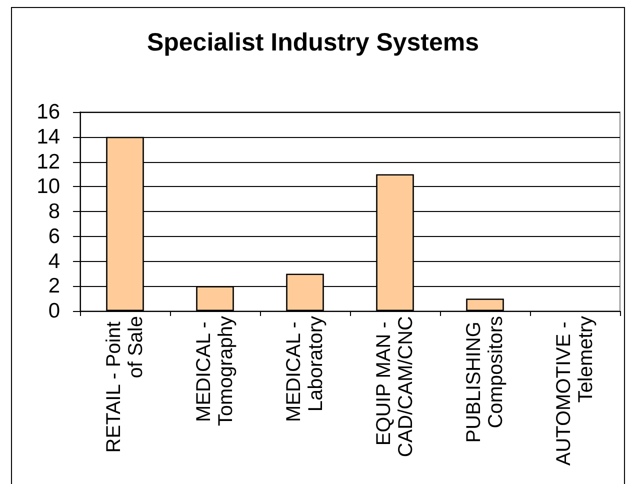  I want to click on y-tick-label: 0, so click(54, 311).